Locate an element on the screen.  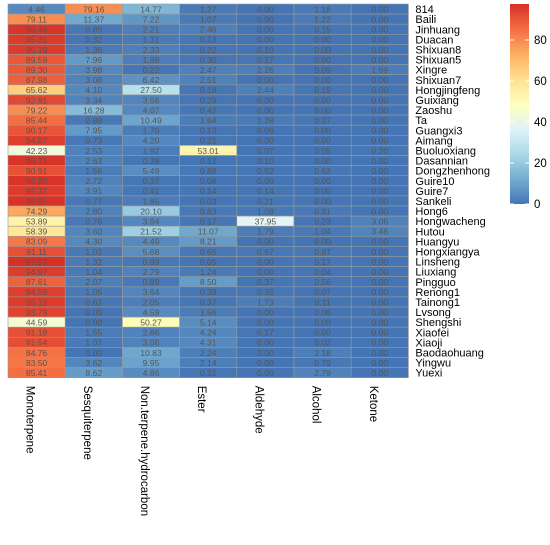
cell-value-label: 65.62 is located at coordinates (37, 90).